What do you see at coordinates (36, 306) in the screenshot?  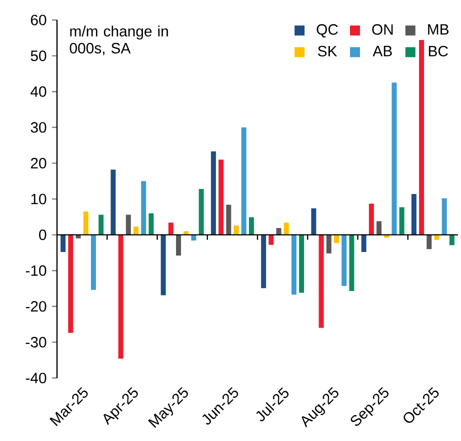 I see `y-tick-label: -20` at bounding box center [36, 306].